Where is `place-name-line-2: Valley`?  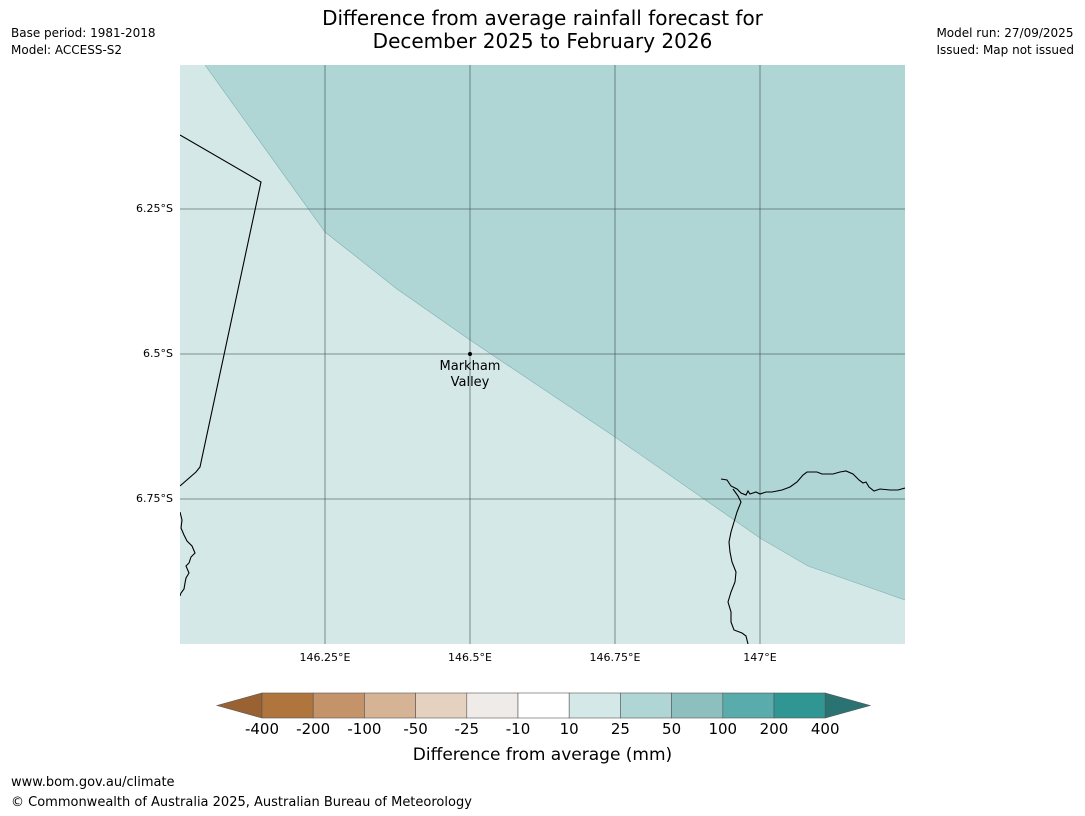
place-name-line-2: Valley is located at coordinates (470, 382).